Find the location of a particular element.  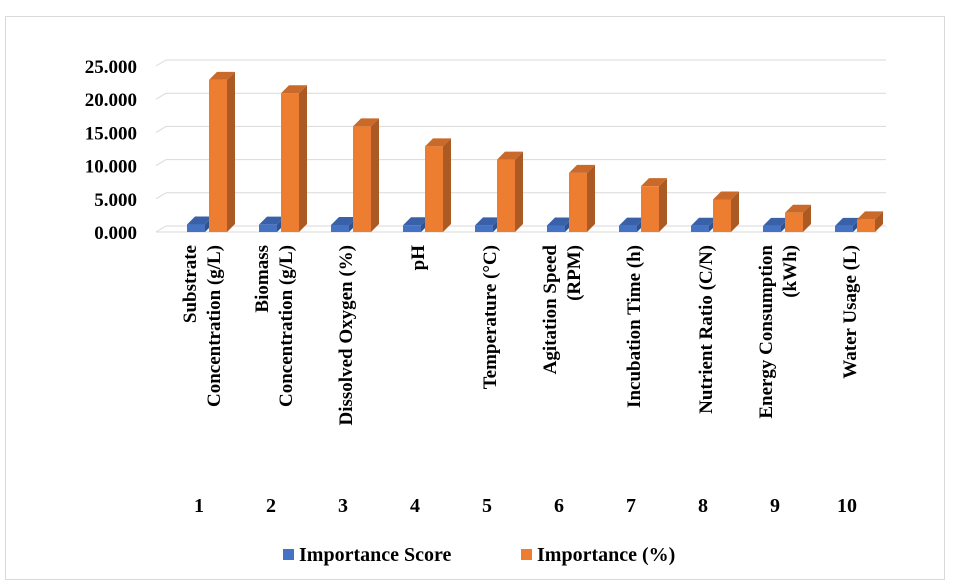

category-label: Biomass is located at coordinates (262, 279).